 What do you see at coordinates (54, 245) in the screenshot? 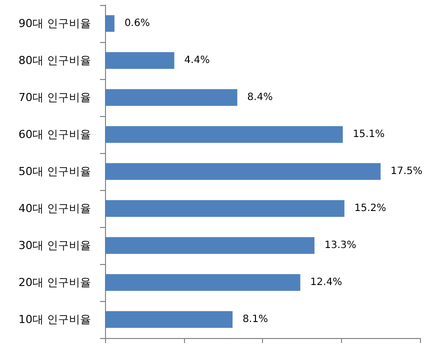
I see `y-tick-label: 30대 인구비율` at bounding box center [54, 245].